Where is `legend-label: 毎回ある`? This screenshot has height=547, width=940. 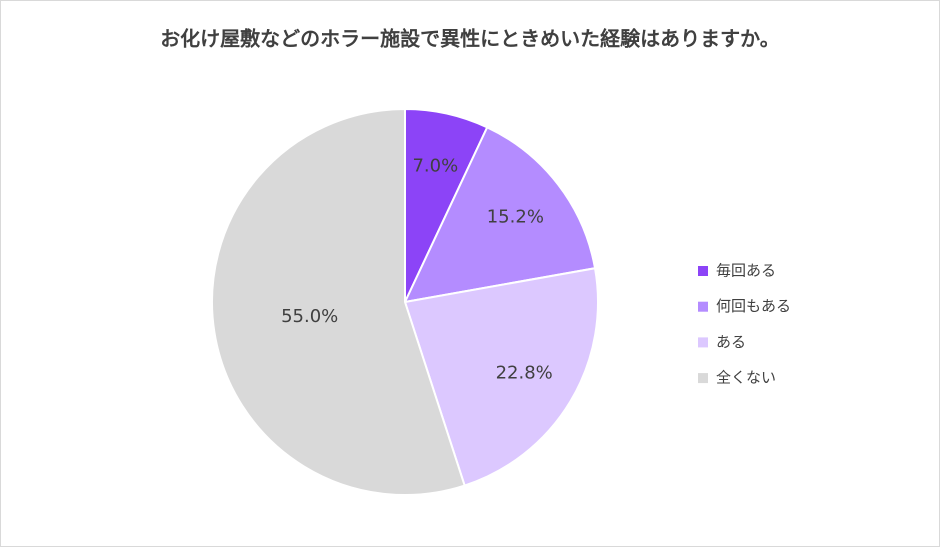 legend-label: 毎回ある is located at coordinates (746, 271).